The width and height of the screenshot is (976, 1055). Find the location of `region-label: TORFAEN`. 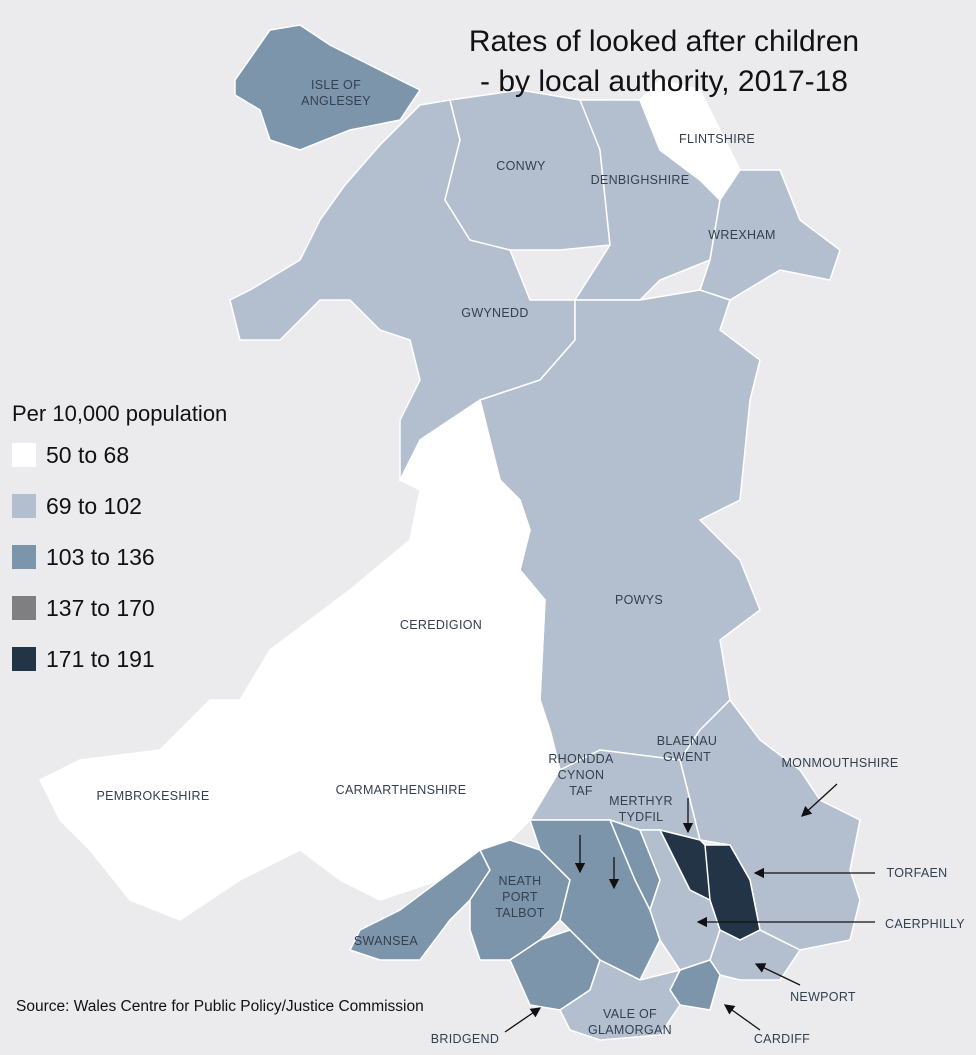

region-label: TORFAEN is located at coordinates (917, 873).